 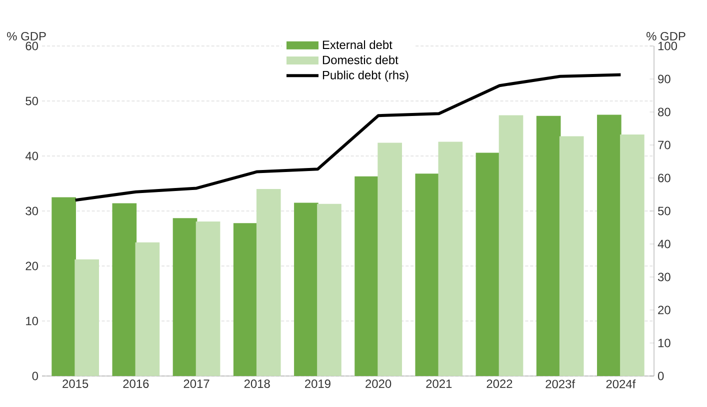 What do you see at coordinates (439, 384) in the screenshot?
I see `x-tick-label: 2021` at bounding box center [439, 384].